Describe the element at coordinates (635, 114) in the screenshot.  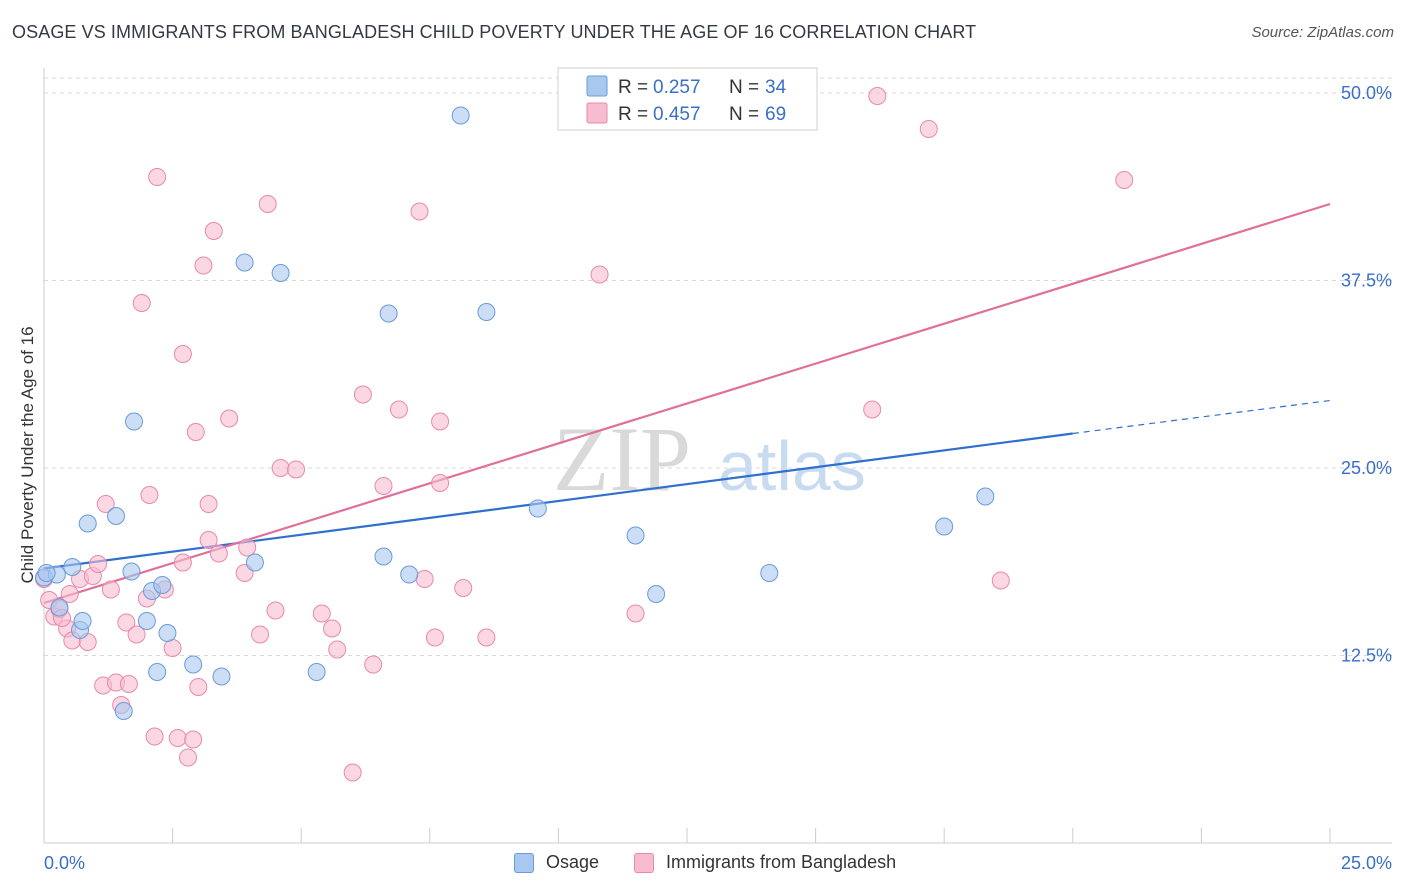
I see `legend-r-label-2: R =` at that location.